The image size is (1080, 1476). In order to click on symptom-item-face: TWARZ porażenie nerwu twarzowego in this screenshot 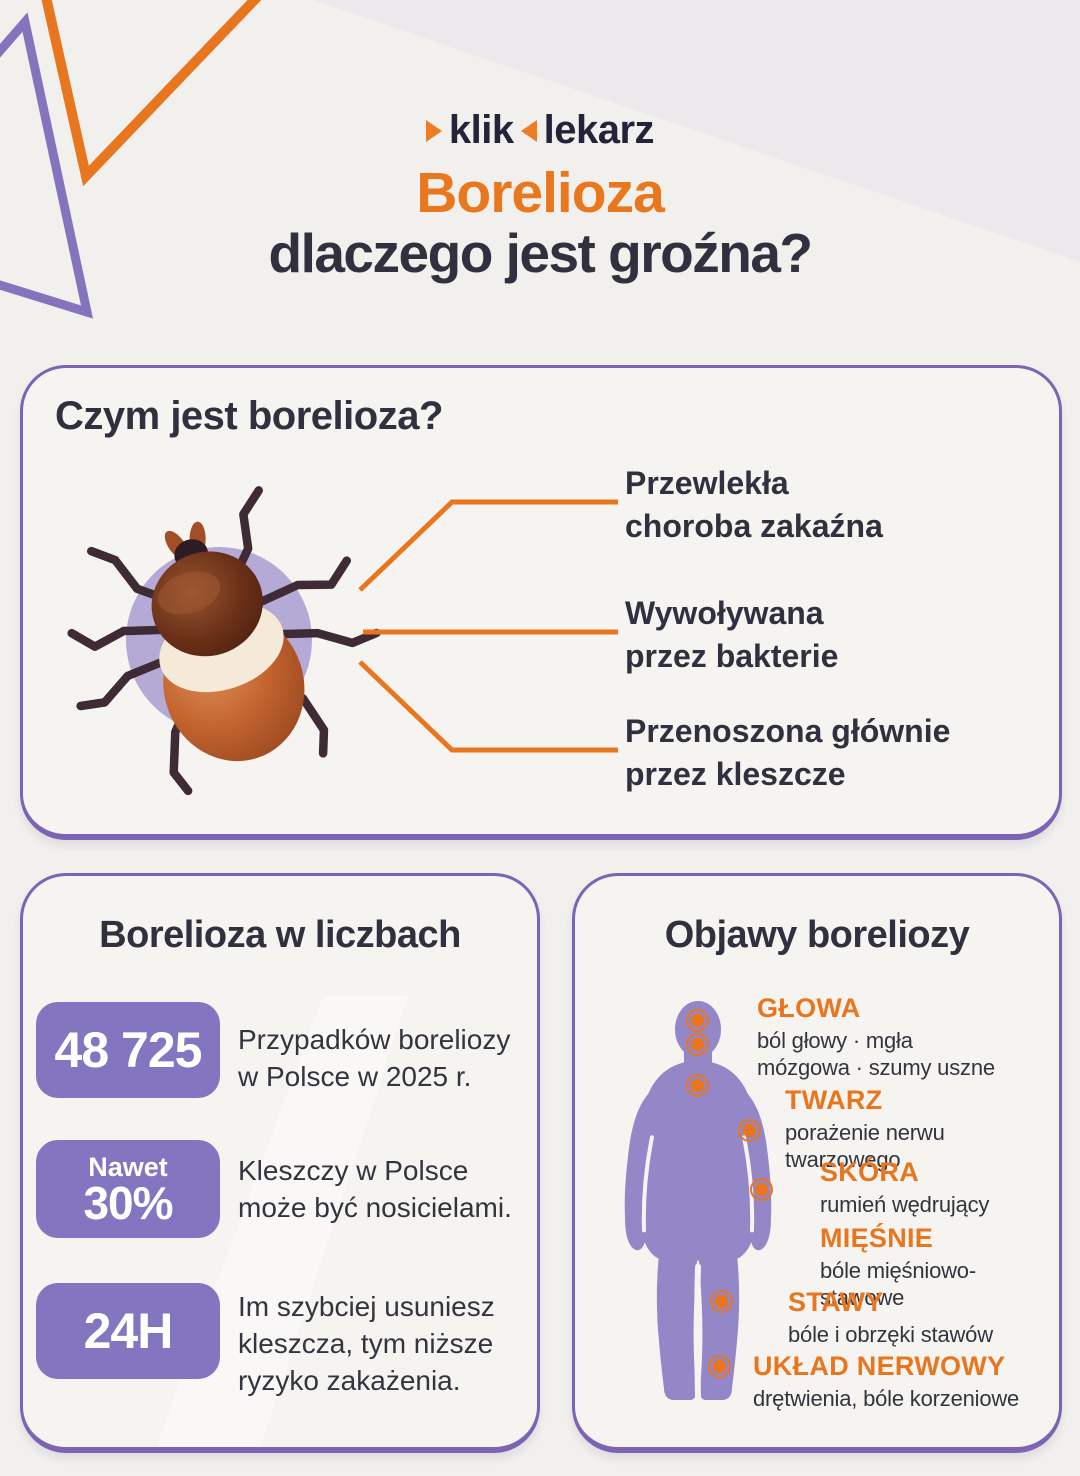, I will do `click(922, 1128)`.